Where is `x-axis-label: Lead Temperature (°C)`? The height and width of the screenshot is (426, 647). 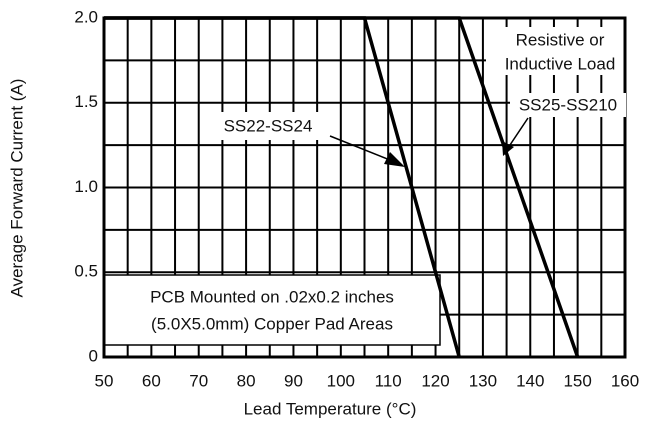
x-axis-label: Lead Temperature (°C) is located at coordinates (330, 408).